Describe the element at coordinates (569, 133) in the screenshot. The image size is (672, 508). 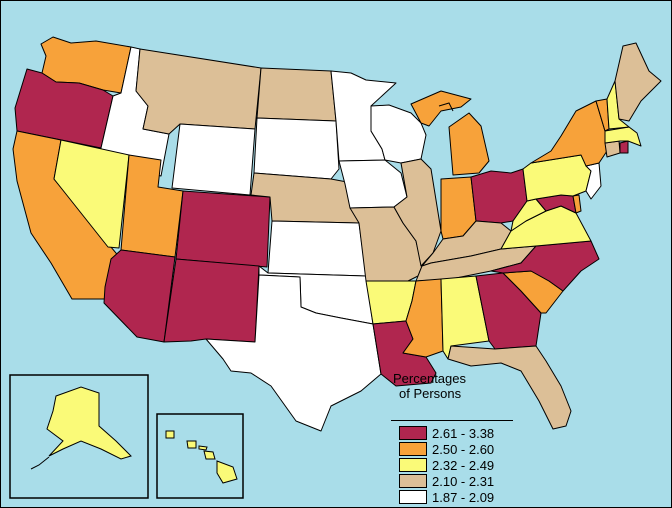
I see `state-new-york` at that location.